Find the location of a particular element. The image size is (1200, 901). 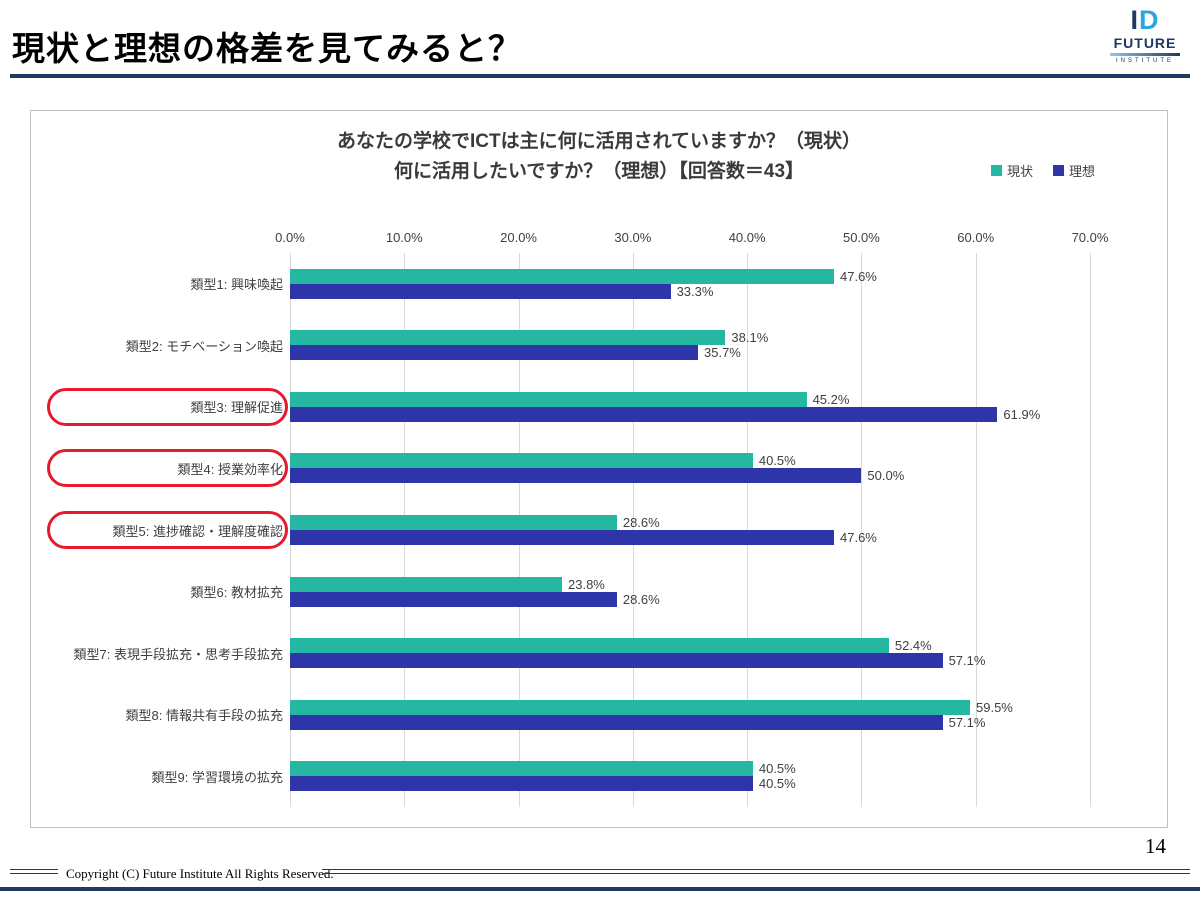

value-label: 23.8% is located at coordinates (586, 584).